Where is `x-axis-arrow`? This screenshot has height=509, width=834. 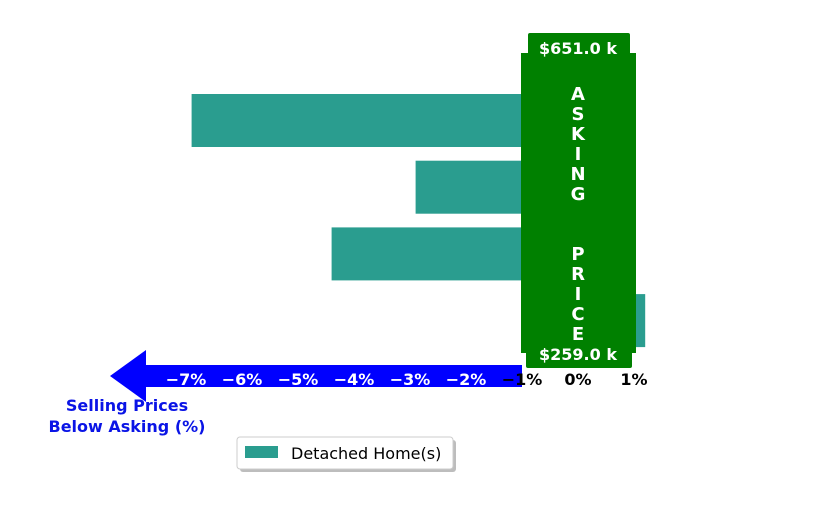
x-axis-arrow is located at coordinates (316, 376).